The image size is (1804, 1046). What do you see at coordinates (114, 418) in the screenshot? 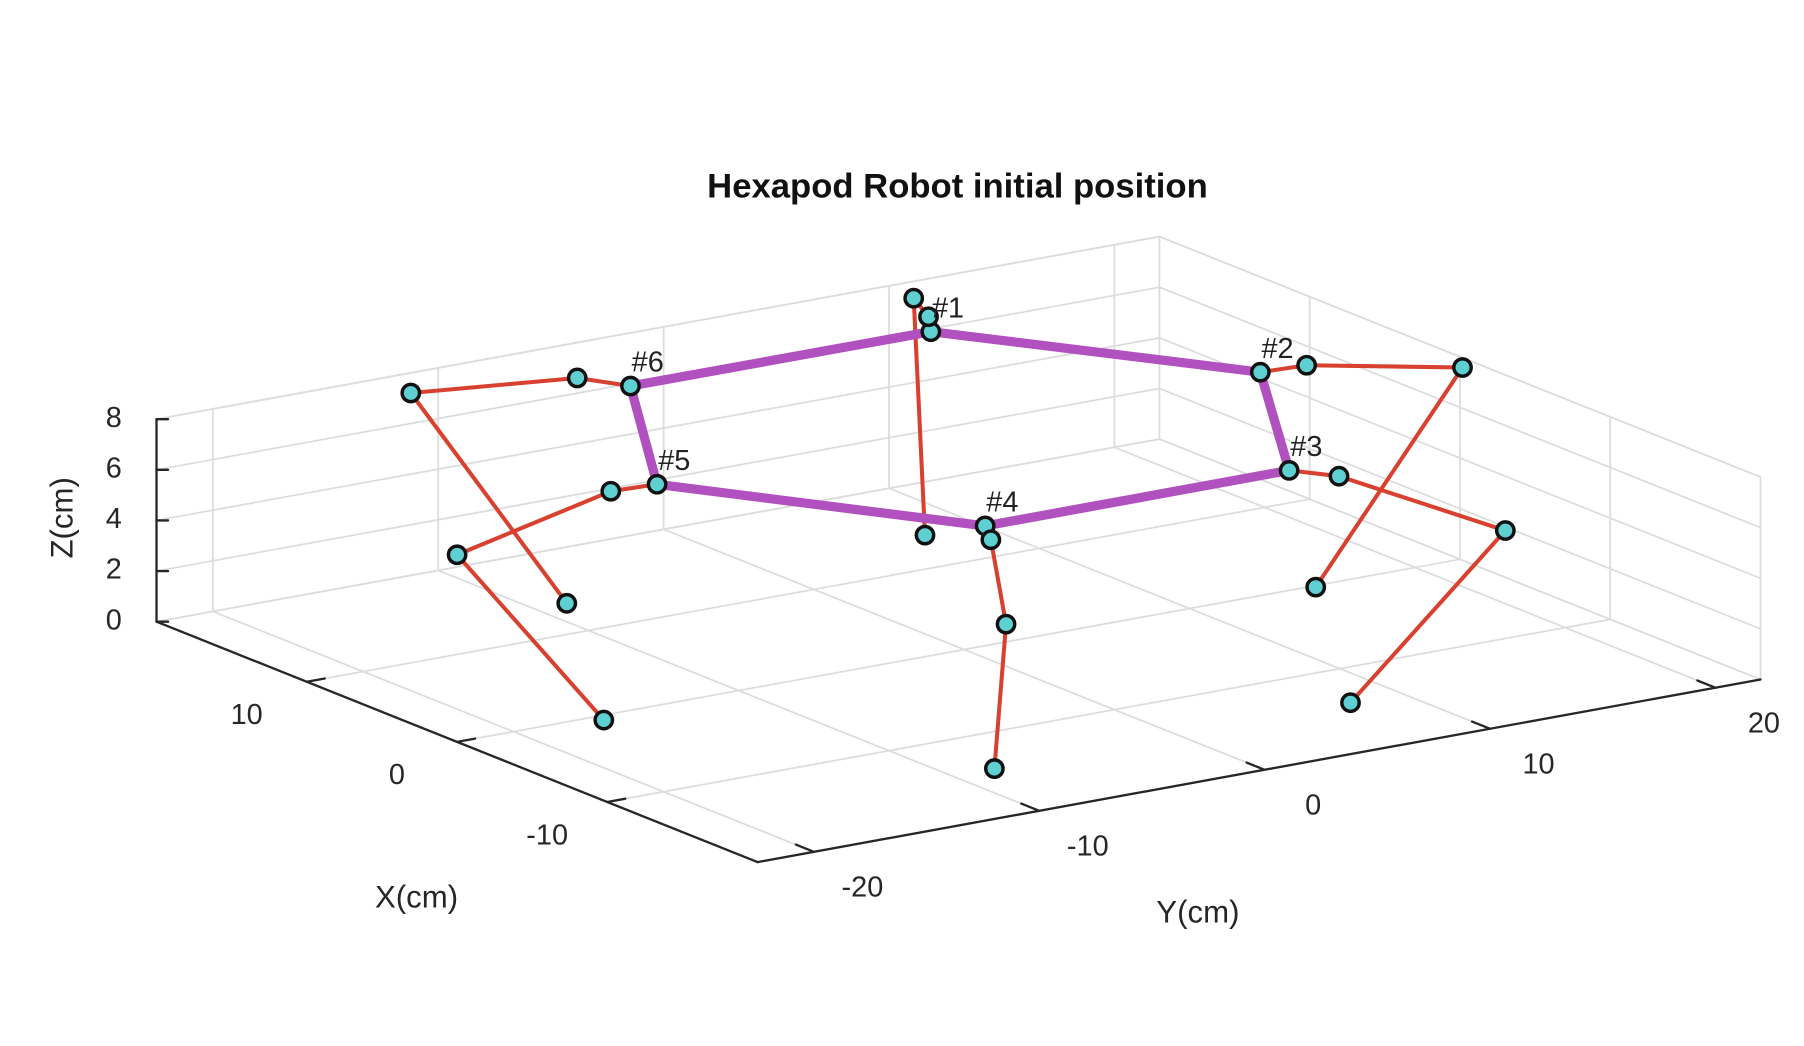
I see `z-tick-label: 8` at bounding box center [114, 418].